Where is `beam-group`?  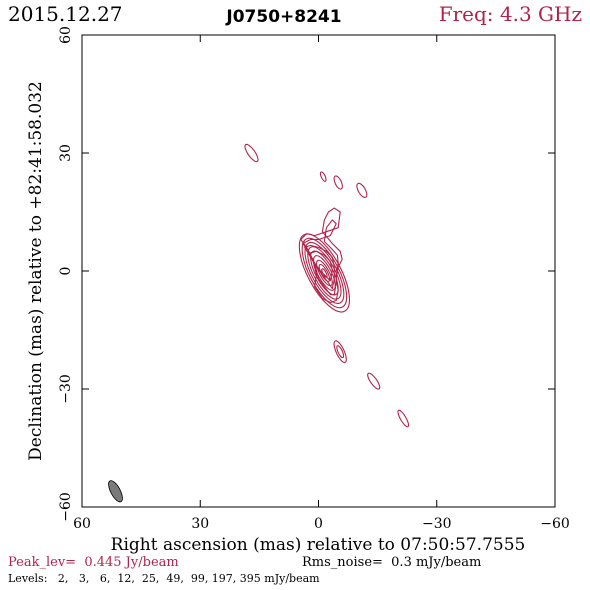
beam-group is located at coordinates (115, 491).